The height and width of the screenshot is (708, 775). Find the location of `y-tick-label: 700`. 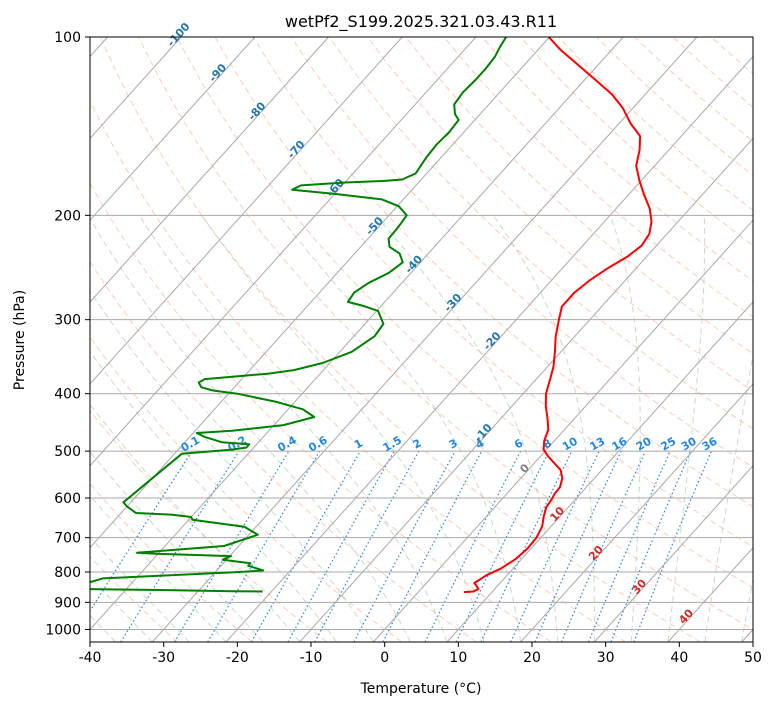

y-tick-label: 700 is located at coordinates (67, 539).